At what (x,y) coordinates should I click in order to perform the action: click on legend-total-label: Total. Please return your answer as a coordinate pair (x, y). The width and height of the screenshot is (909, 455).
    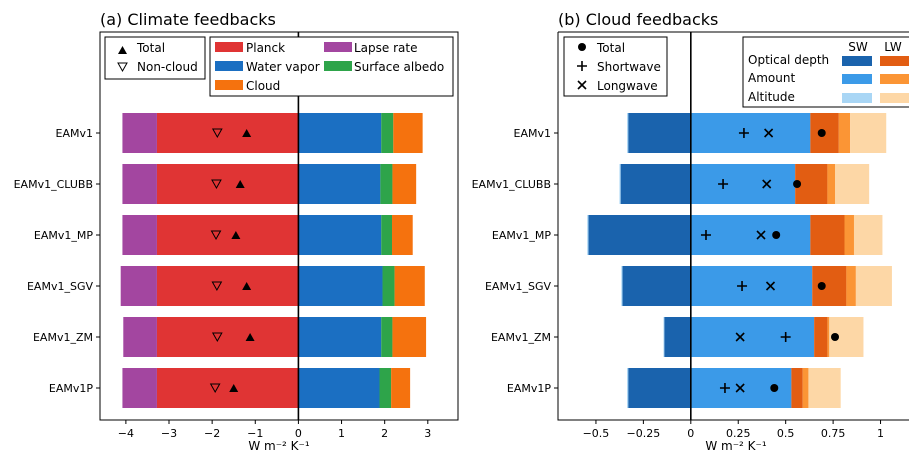
    Looking at the image, I should click on (150, 48).